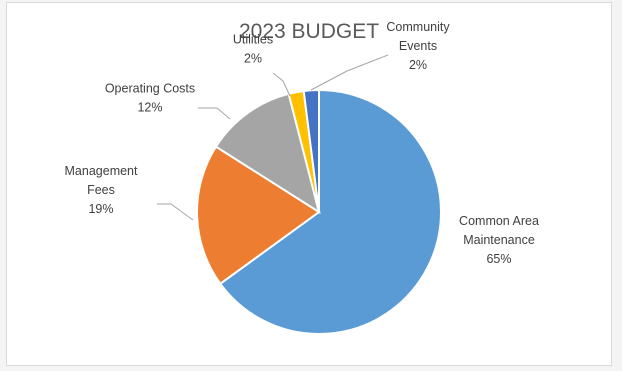 The height and width of the screenshot is (371, 622). I want to click on data-label: Utilities 2%, so click(253, 49).